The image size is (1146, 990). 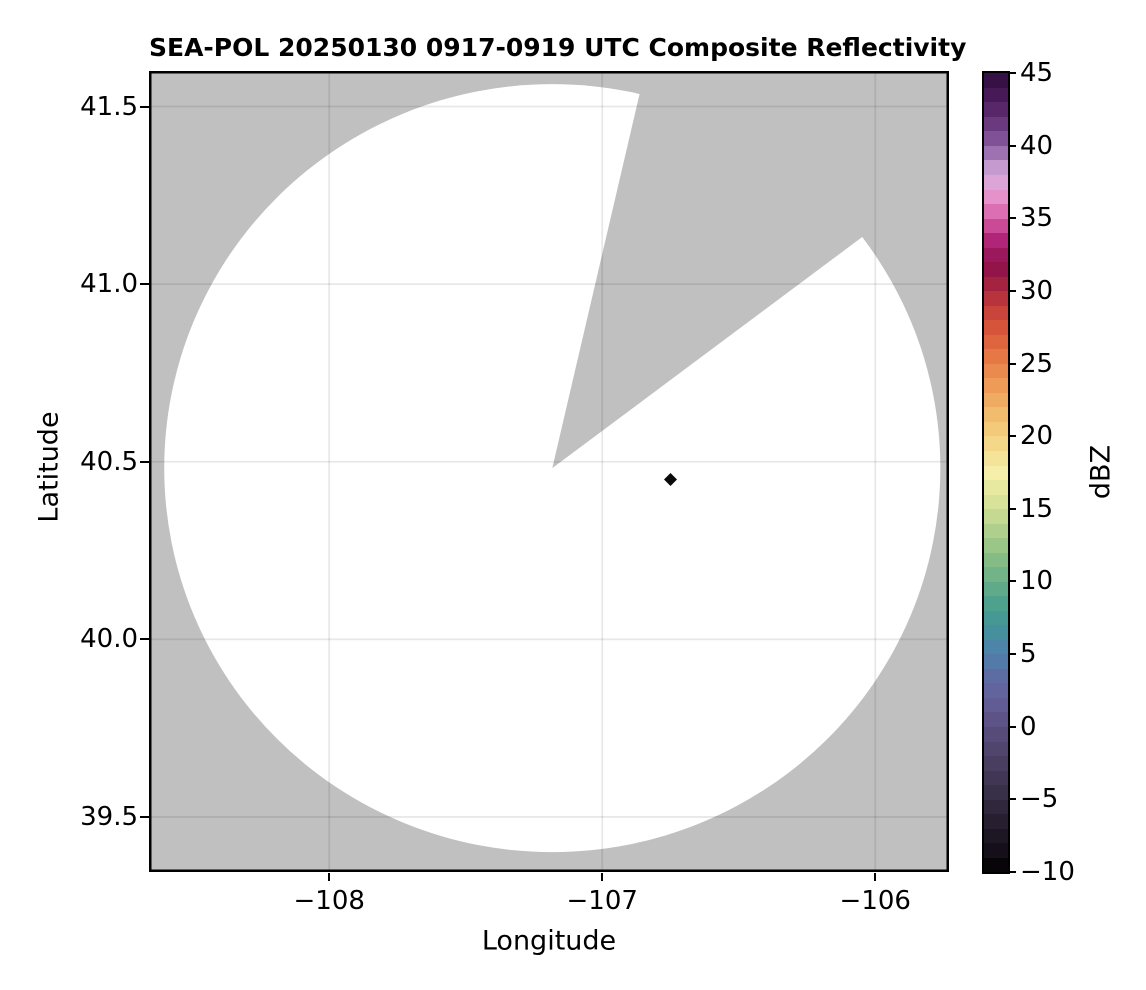 I want to click on sector-wedge, so click(x=750, y=270).